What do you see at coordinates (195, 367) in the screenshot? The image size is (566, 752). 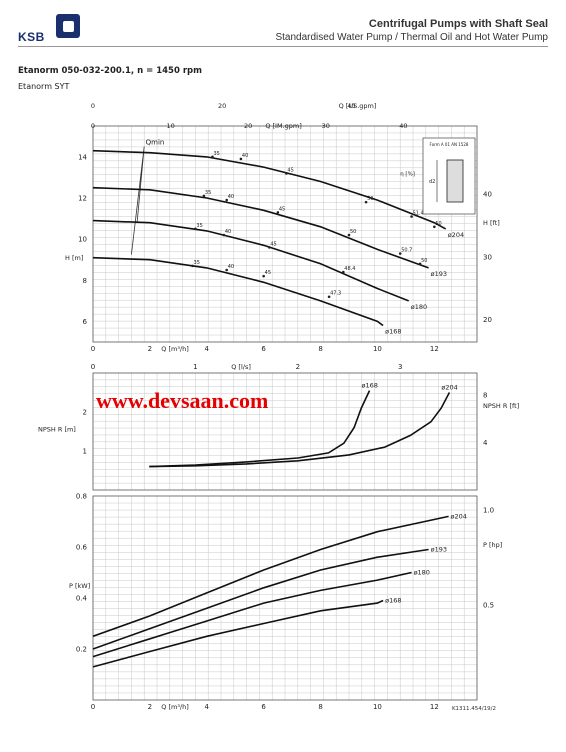 I see `npsh-x-tick-label: 1` at bounding box center [195, 367].